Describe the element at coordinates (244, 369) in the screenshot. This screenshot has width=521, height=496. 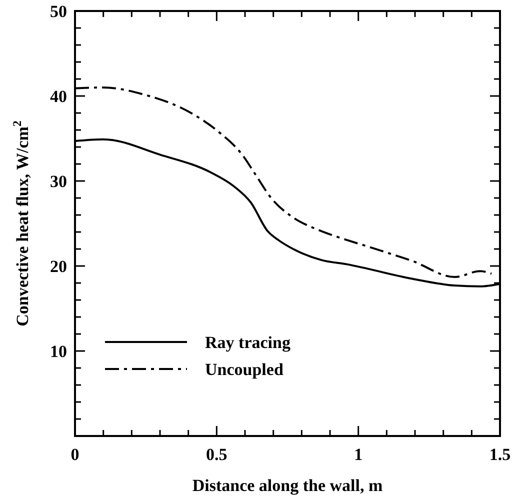
I see `legend-label: Uncoupled` at that location.